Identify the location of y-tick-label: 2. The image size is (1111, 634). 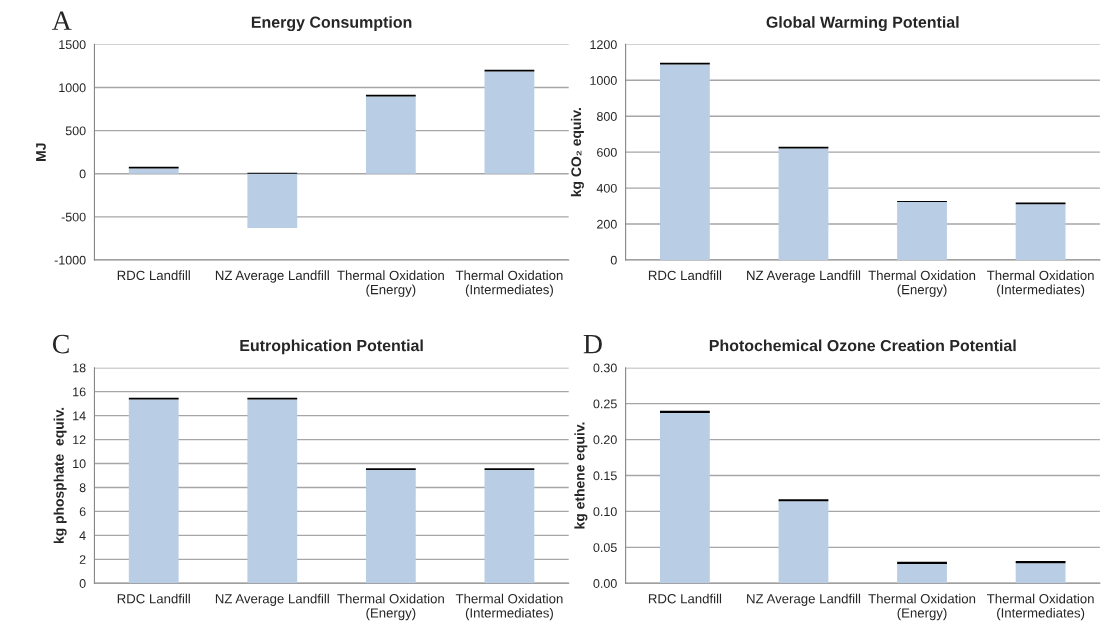
(82, 559).